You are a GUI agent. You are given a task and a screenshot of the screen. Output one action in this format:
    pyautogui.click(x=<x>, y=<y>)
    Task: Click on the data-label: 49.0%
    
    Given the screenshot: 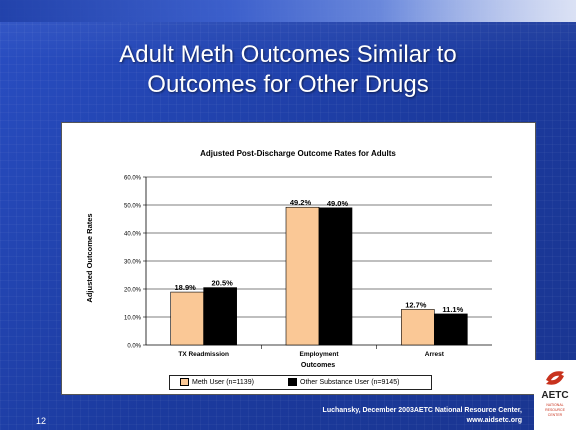 What is the action you would take?
    pyautogui.click(x=338, y=203)
    